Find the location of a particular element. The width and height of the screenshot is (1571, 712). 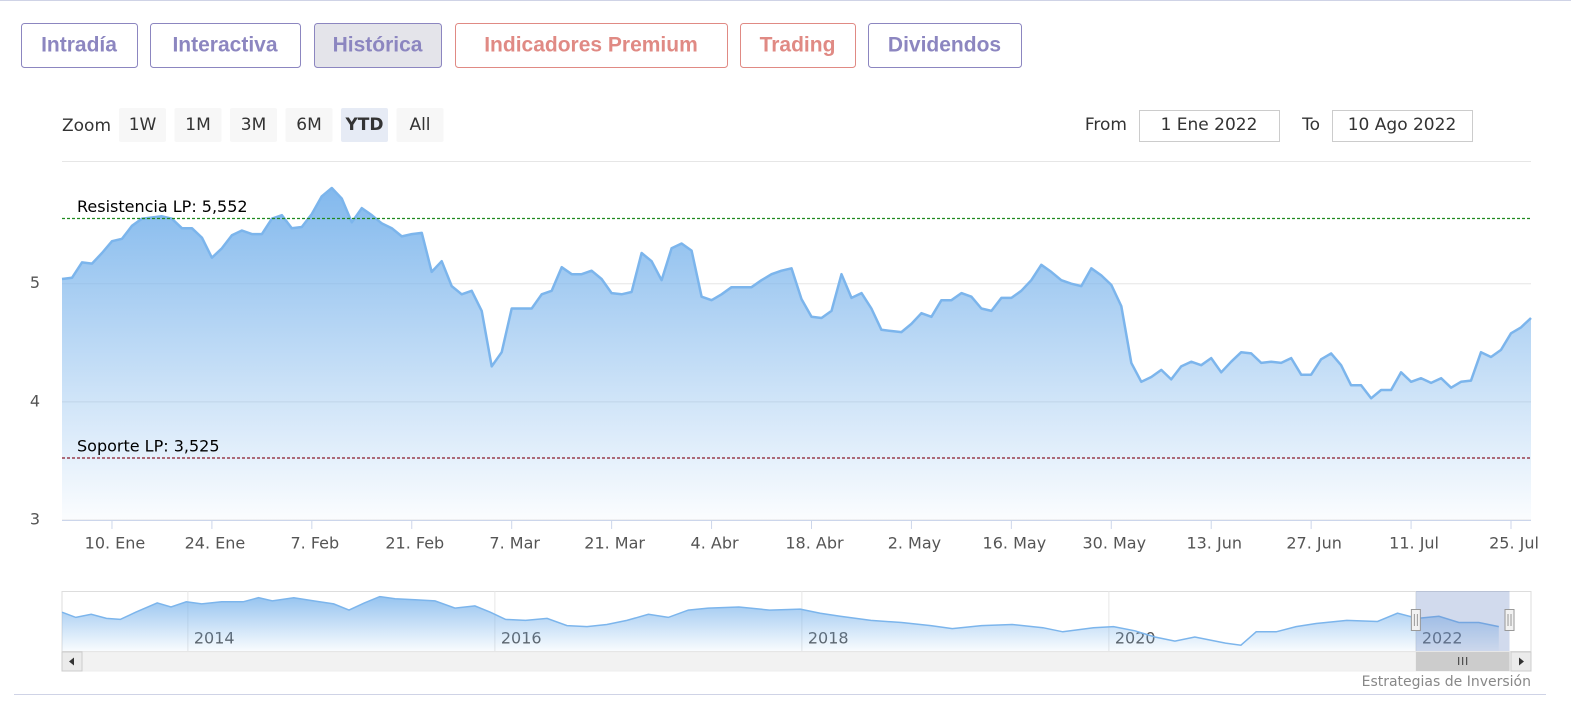

x-tick-label: 7. Feb is located at coordinates (314, 543).